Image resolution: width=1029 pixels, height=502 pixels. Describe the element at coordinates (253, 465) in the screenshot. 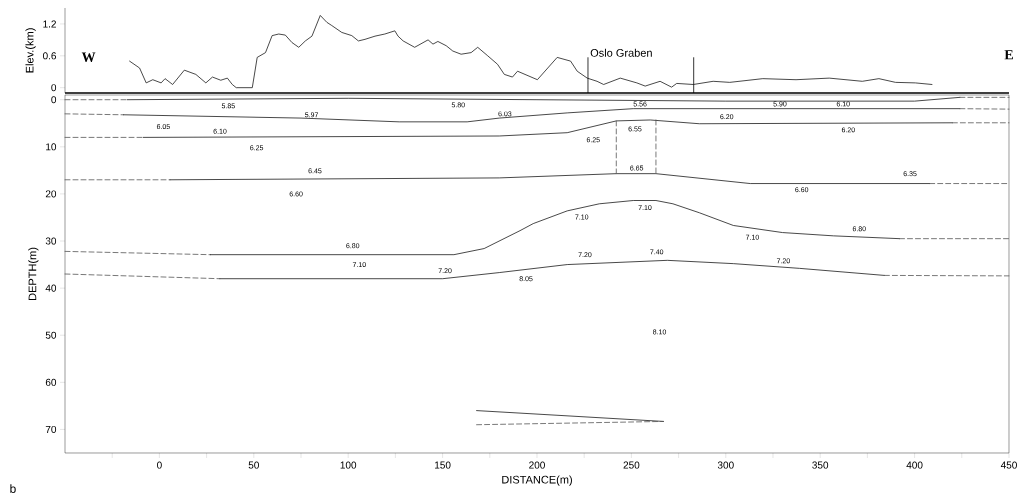

I see `x-tick-label: 50` at that location.